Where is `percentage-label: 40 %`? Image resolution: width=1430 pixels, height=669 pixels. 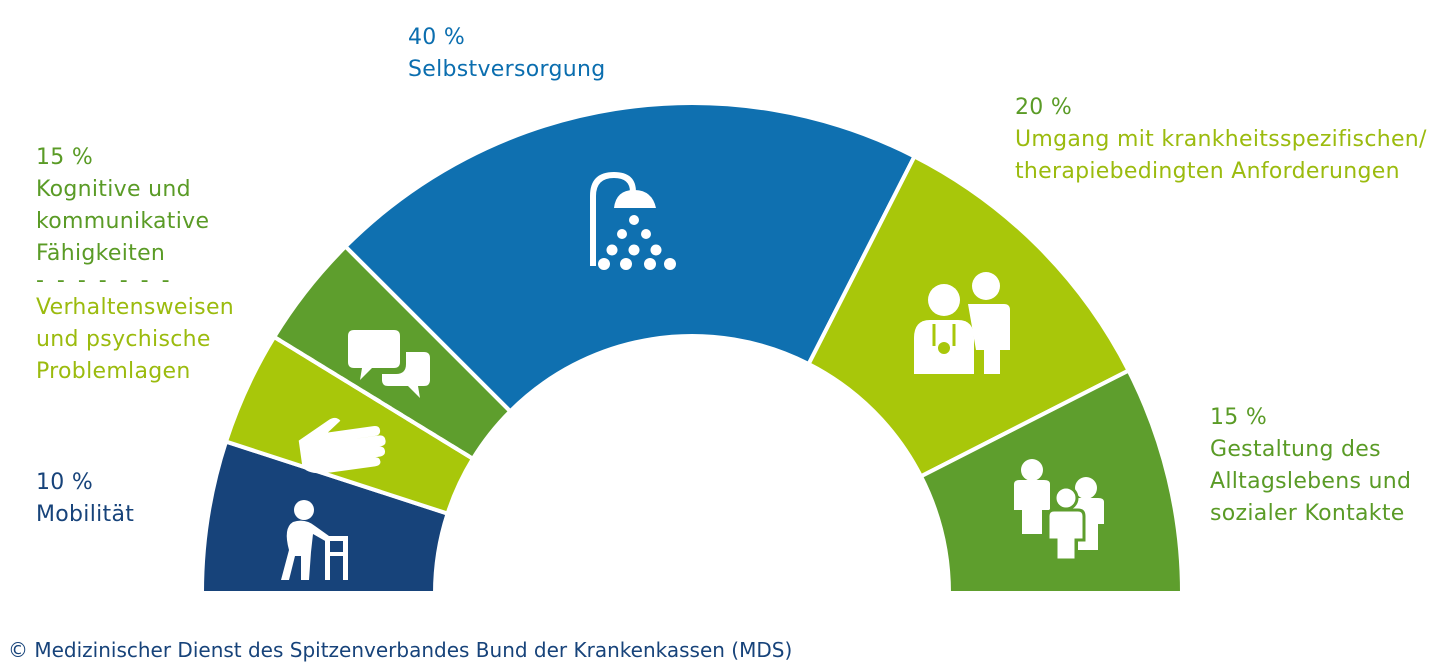 percentage-label: 40 % is located at coordinates (437, 37).